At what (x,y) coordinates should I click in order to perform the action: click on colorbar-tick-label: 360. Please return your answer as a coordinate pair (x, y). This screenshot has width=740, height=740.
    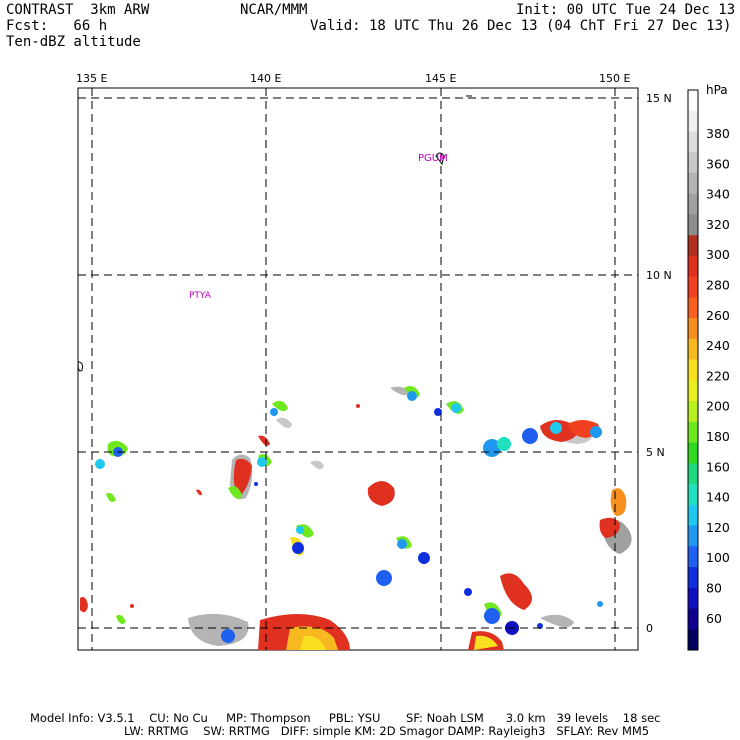
    Looking at the image, I should click on (718, 163).